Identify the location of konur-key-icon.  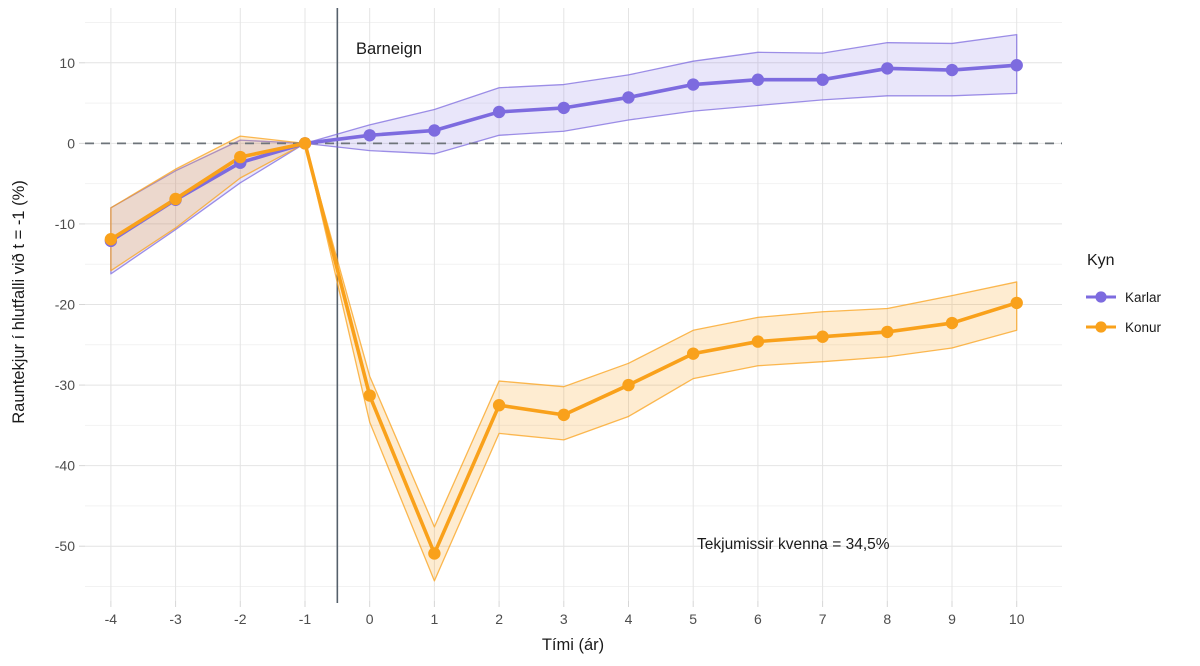
(1101, 327).